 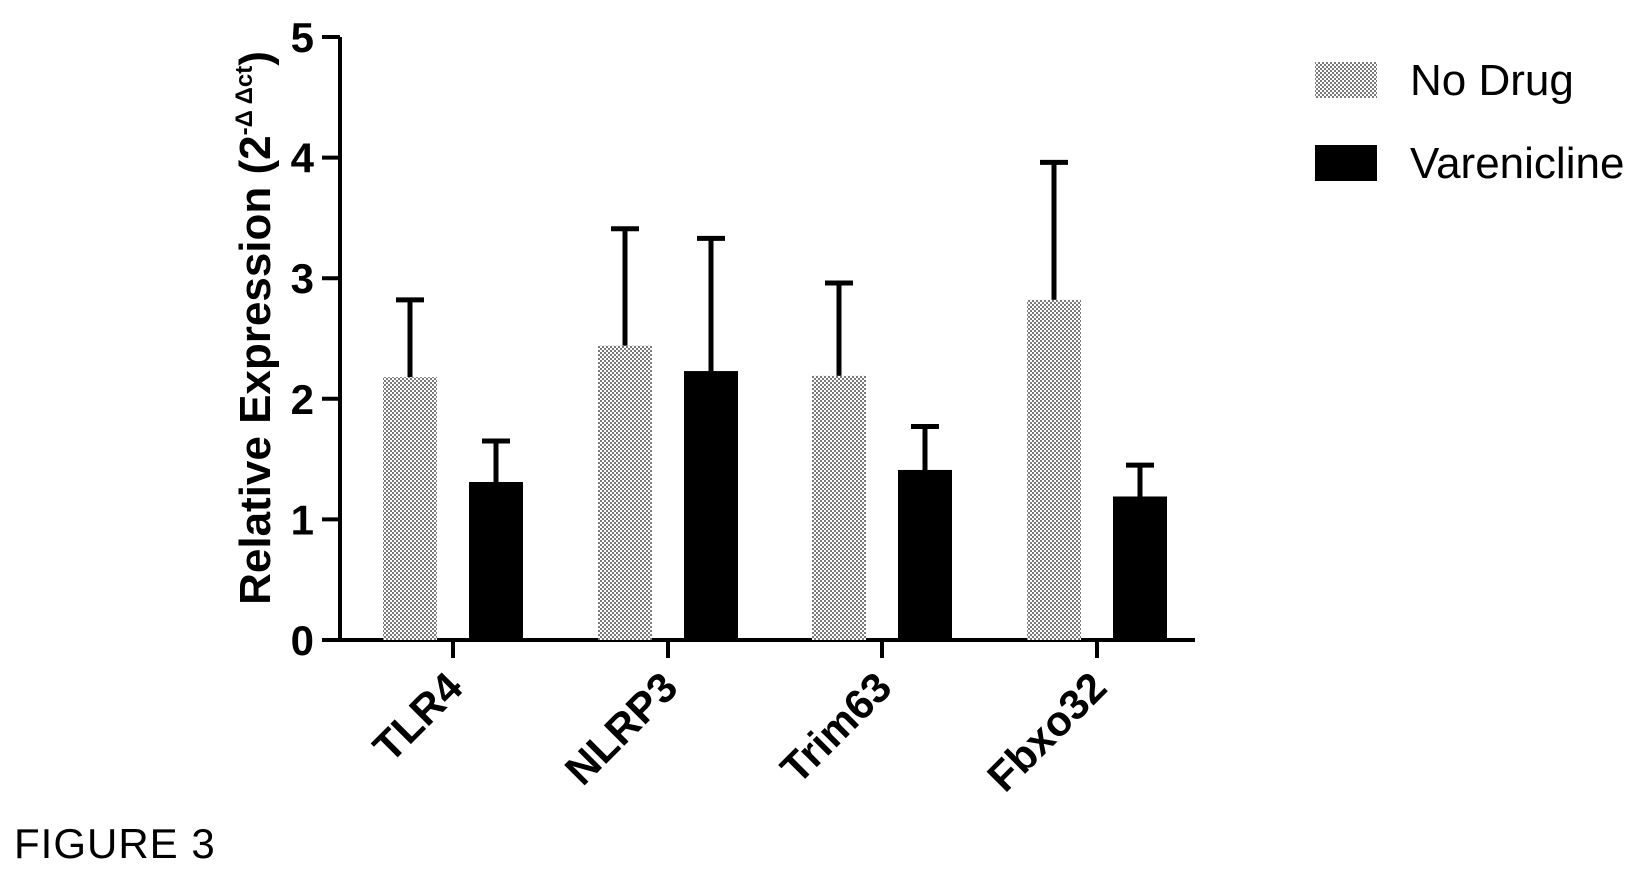 I want to click on legend: No Drug Varenicline, so click(x=1469, y=122).